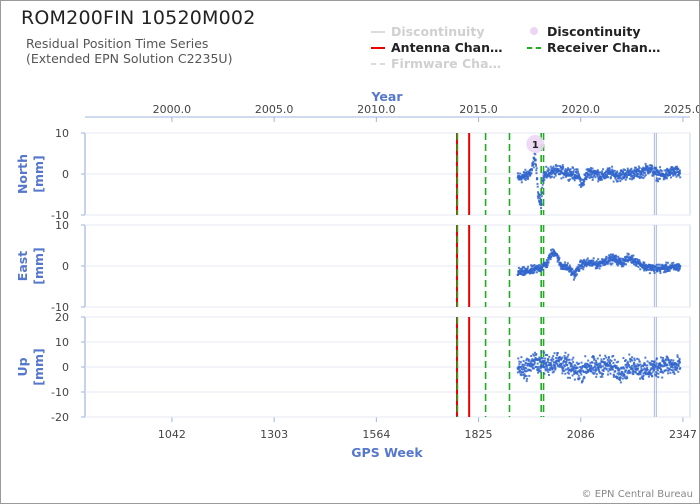 The image size is (700, 504). What do you see at coordinates (172, 109) in the screenshot?
I see `top-axis-tick-label: 2000.0` at bounding box center [172, 109].